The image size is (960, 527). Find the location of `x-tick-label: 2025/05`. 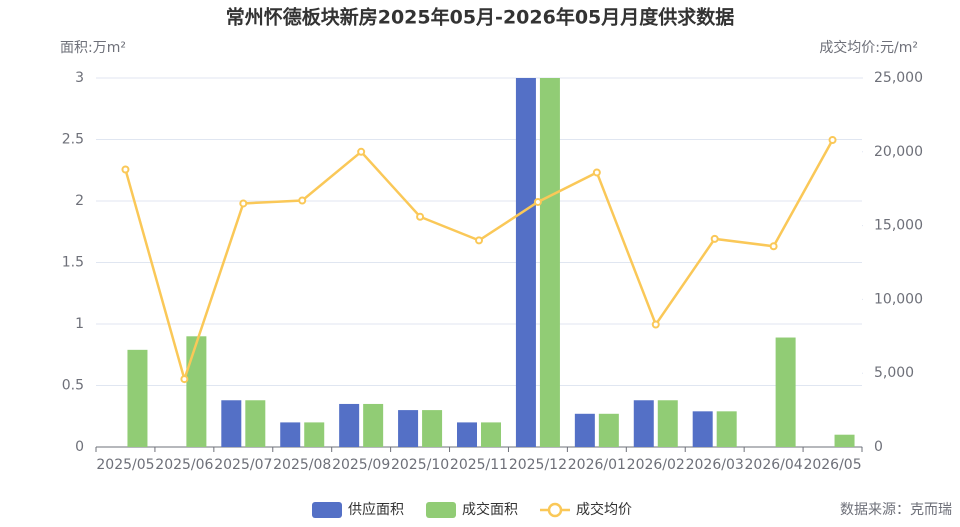

x-tick-label: 2025/05 is located at coordinates (125, 465).